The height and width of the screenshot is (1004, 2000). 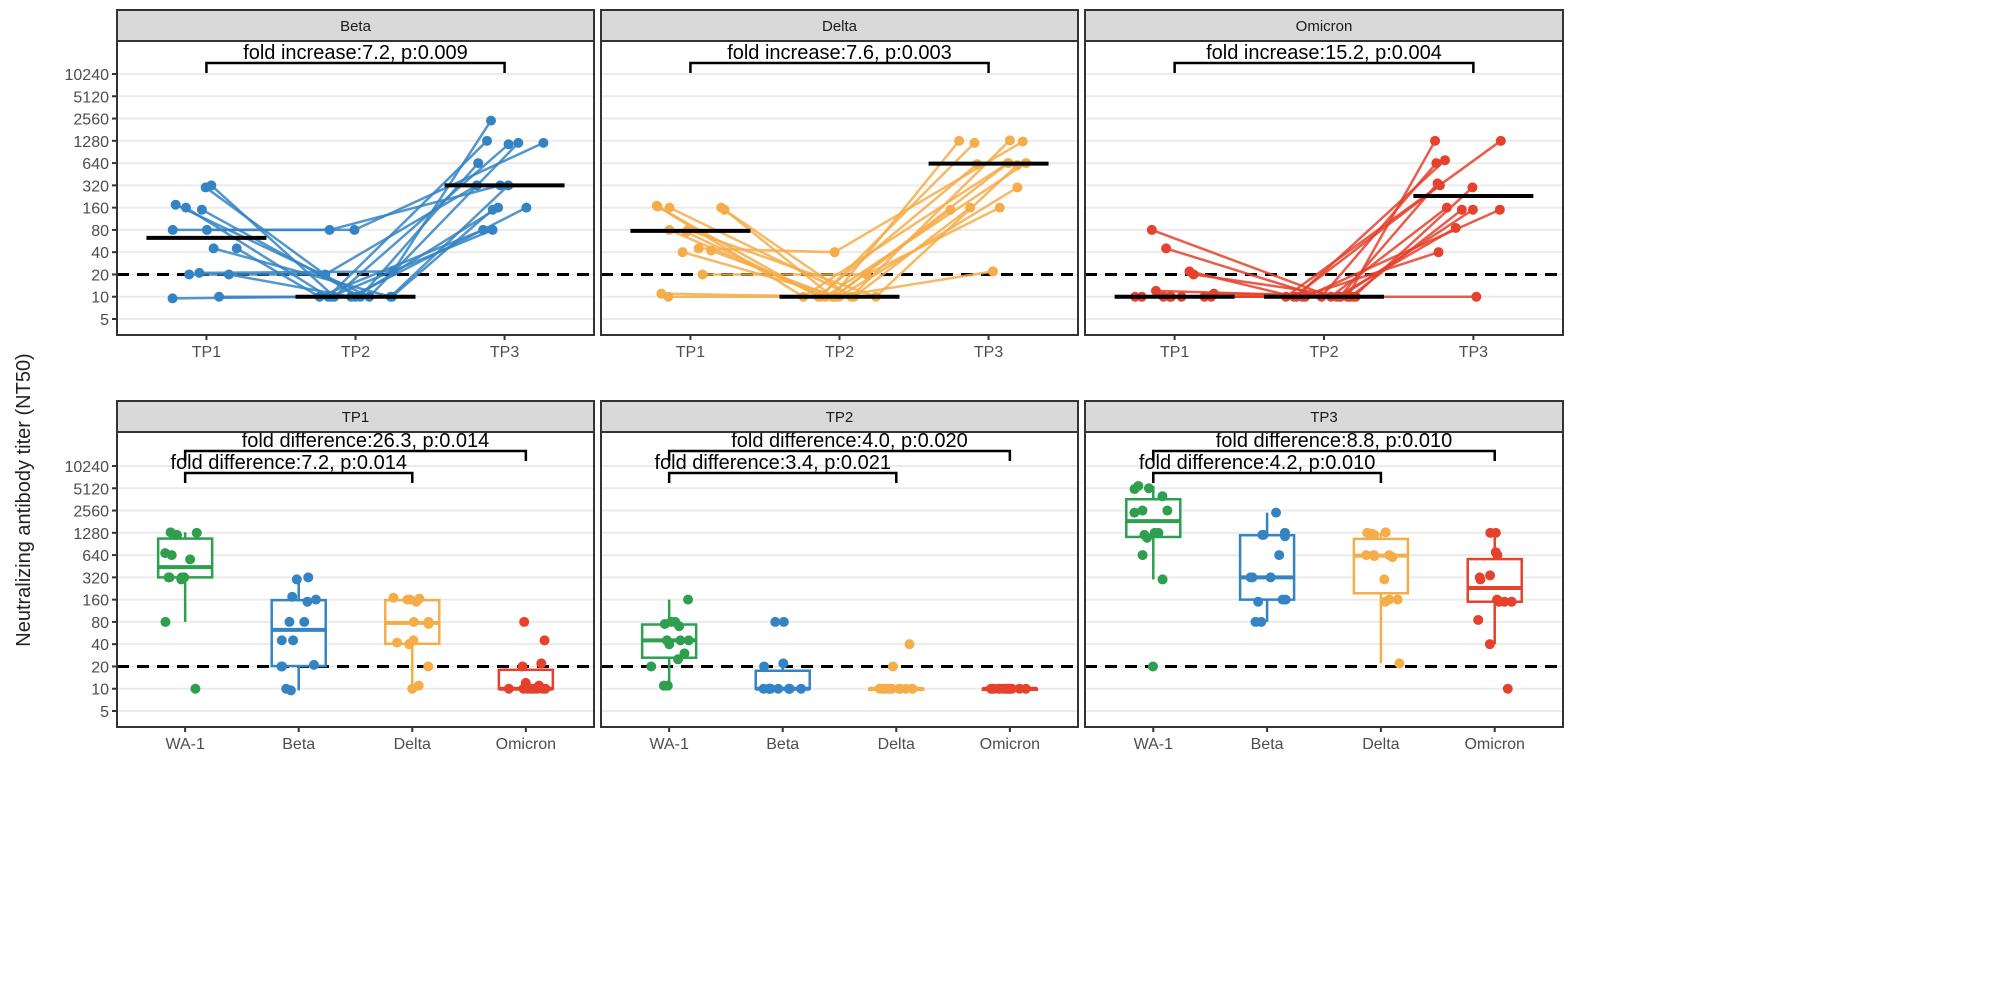 What do you see at coordinates (772, 463) in the screenshot?
I see `significance-label: fold difference:3.4, p:0.021` at bounding box center [772, 463].